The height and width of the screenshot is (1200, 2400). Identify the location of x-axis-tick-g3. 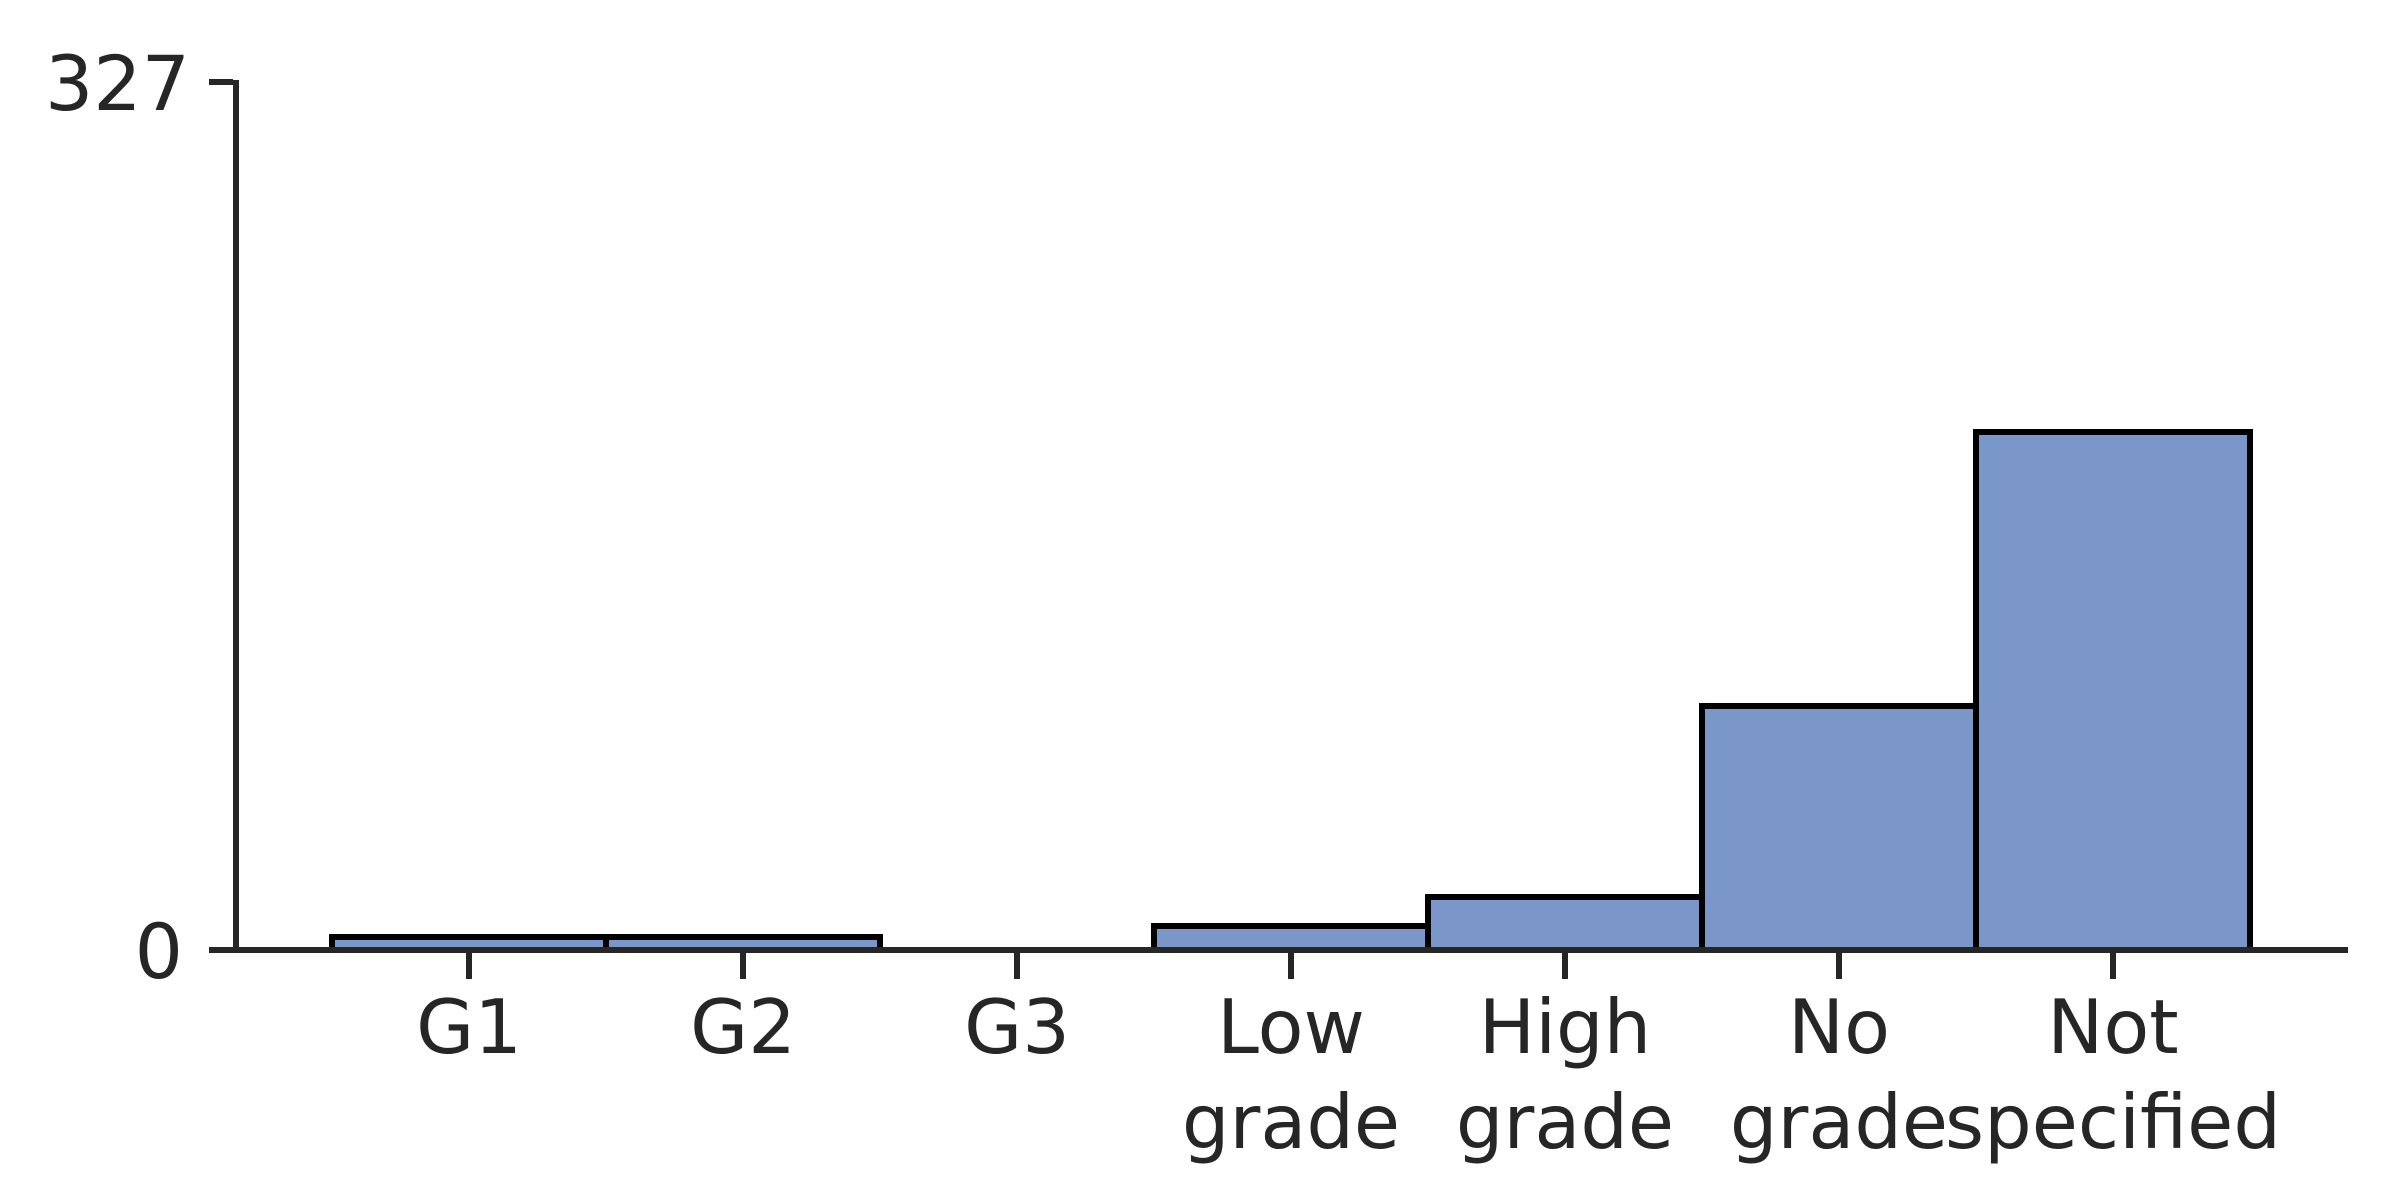
(1017, 966).